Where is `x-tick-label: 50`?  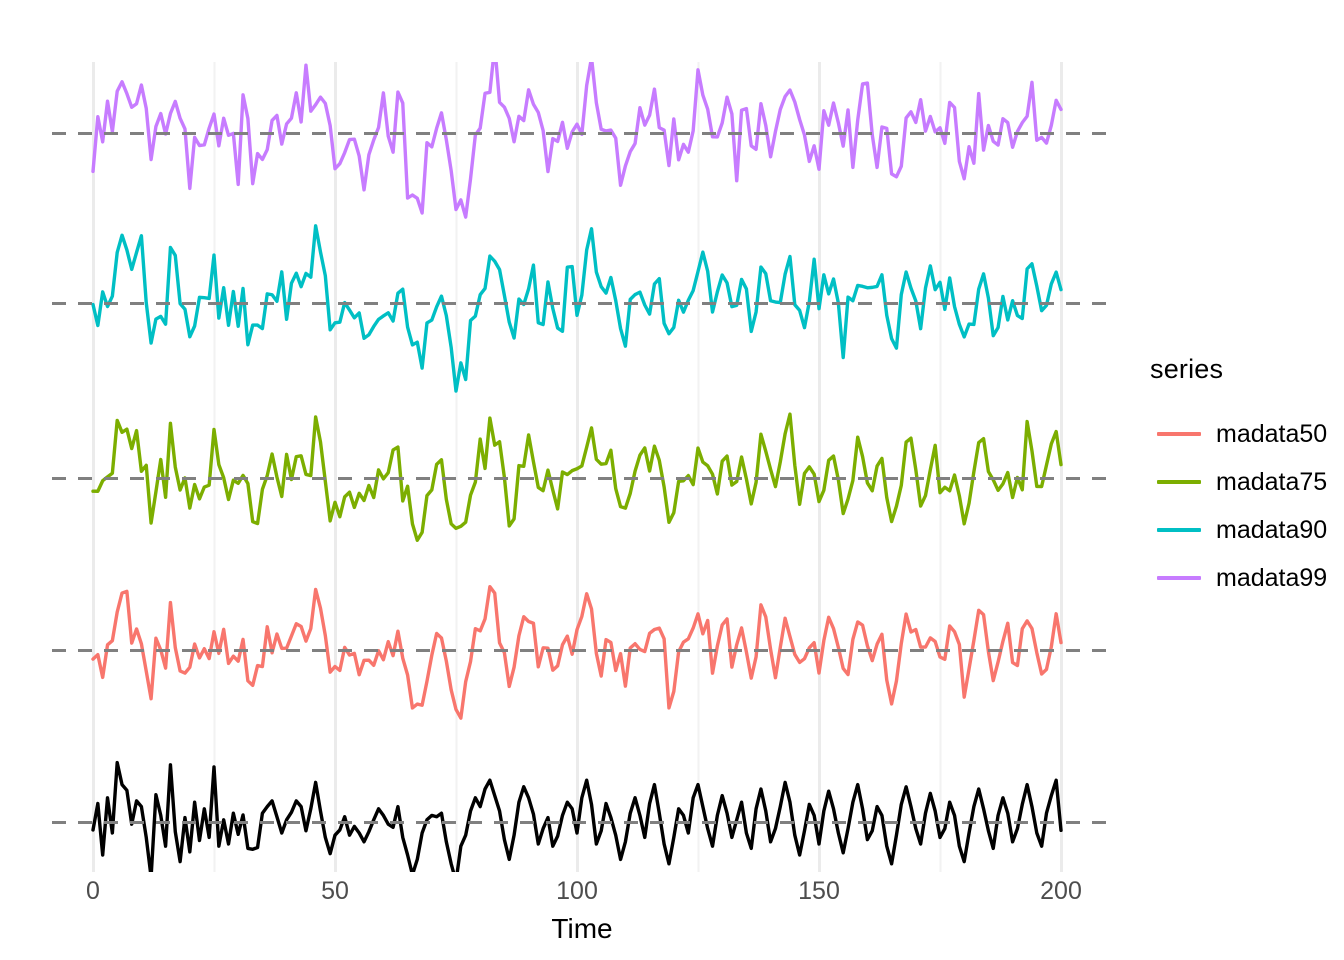 x-tick-label: 50 is located at coordinates (335, 891).